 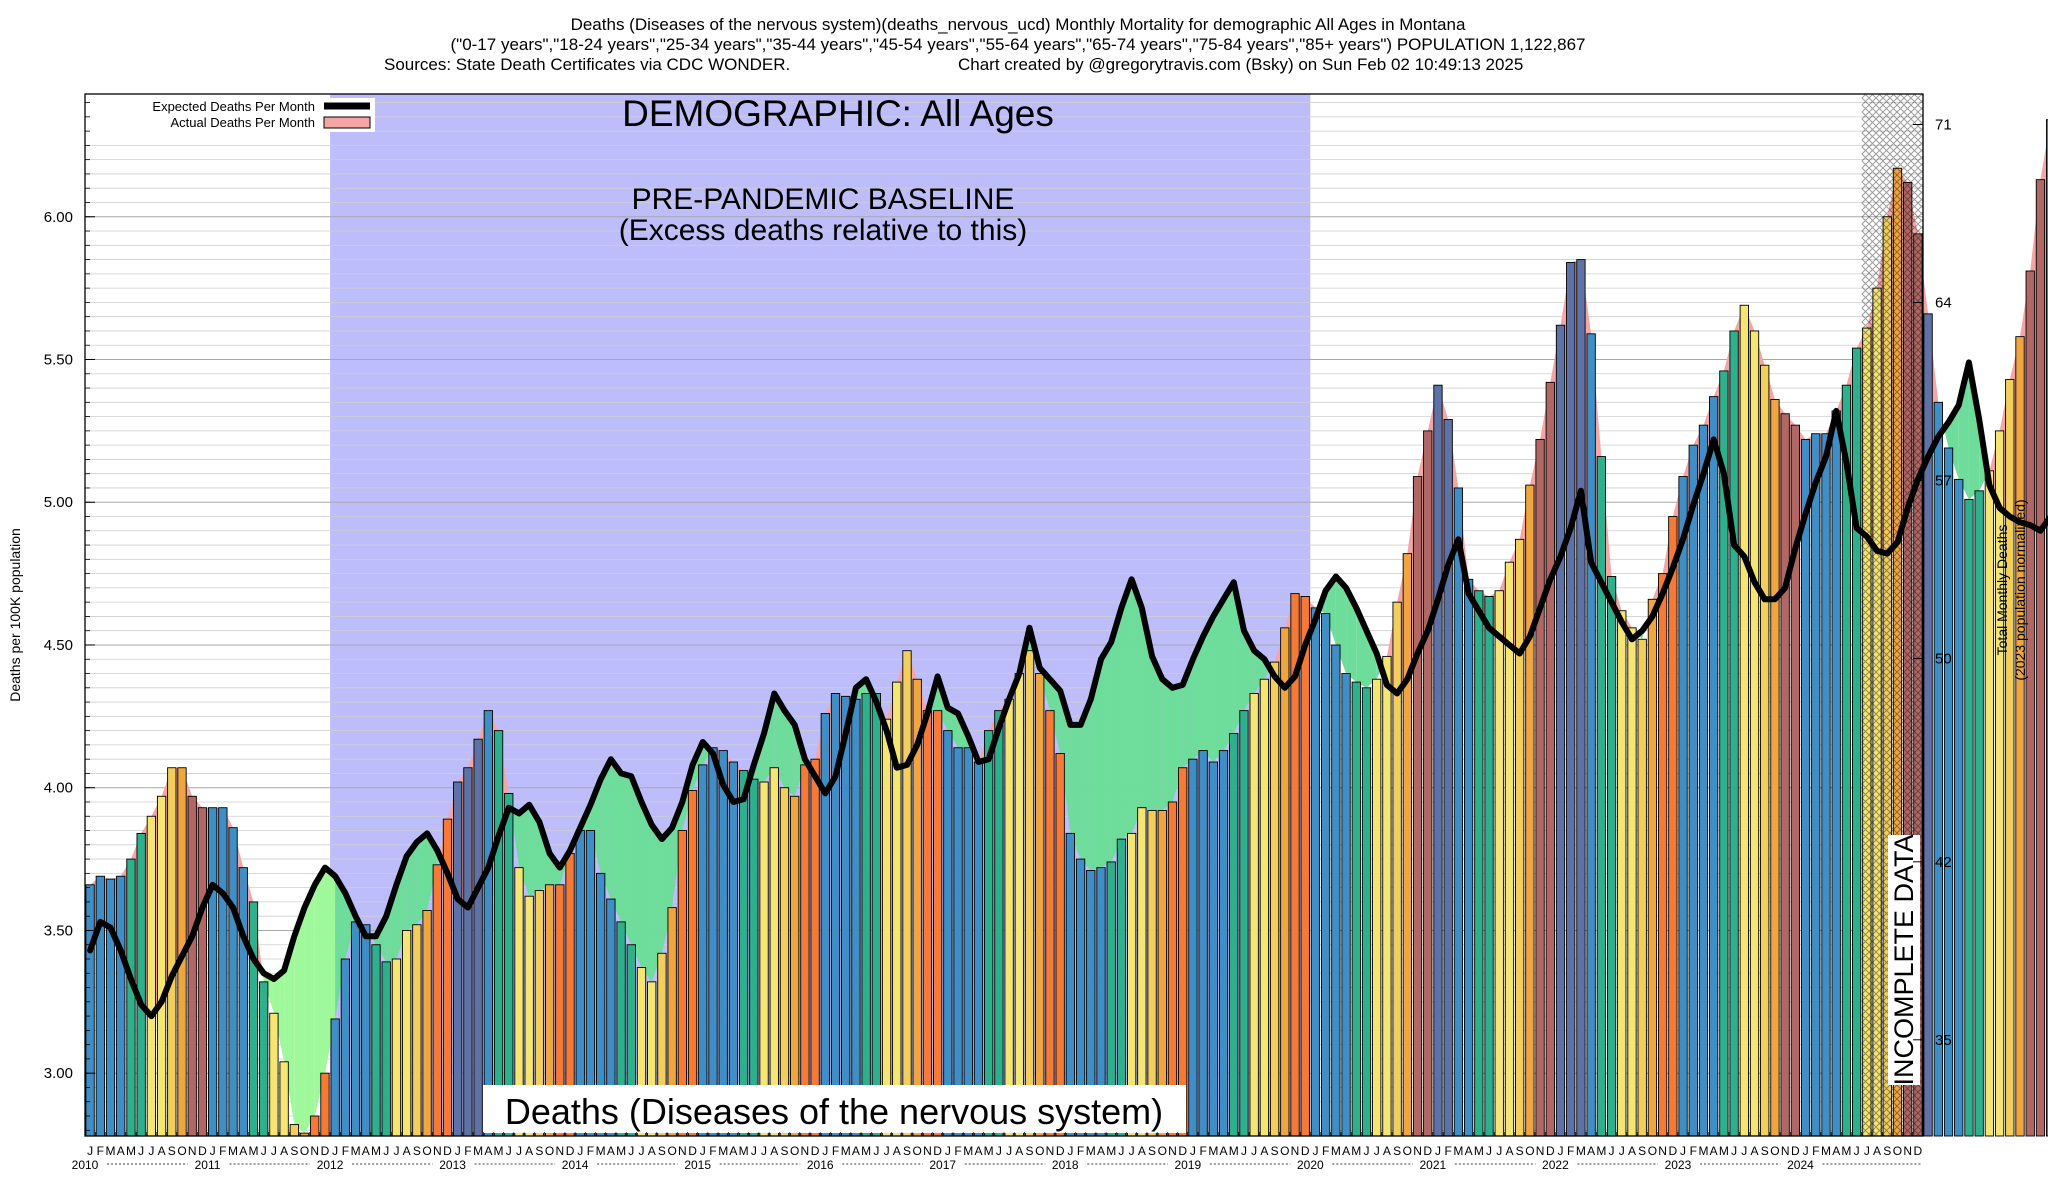 I want to click on y2-tick-label: 50, so click(x=1943, y=658).